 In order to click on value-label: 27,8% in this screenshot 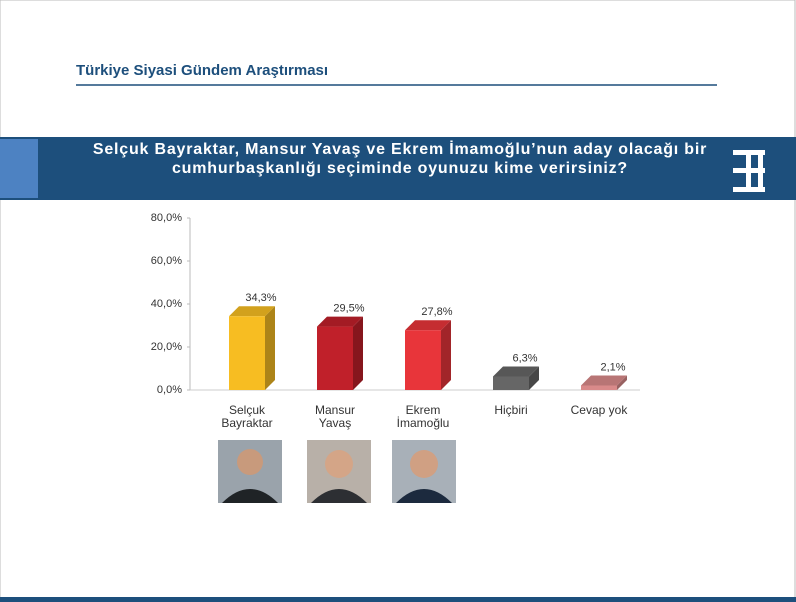, I will do `click(436, 312)`.